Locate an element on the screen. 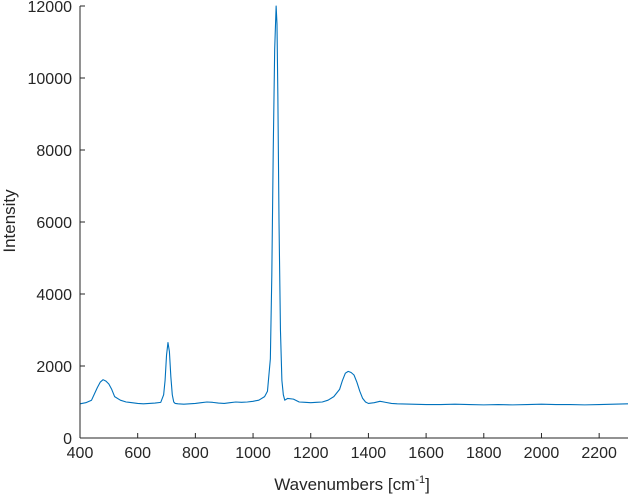  x-axis-ticks: 400 600 800 1000 1200 1400 1600 1800 2000 2200 is located at coordinates (342, 447).